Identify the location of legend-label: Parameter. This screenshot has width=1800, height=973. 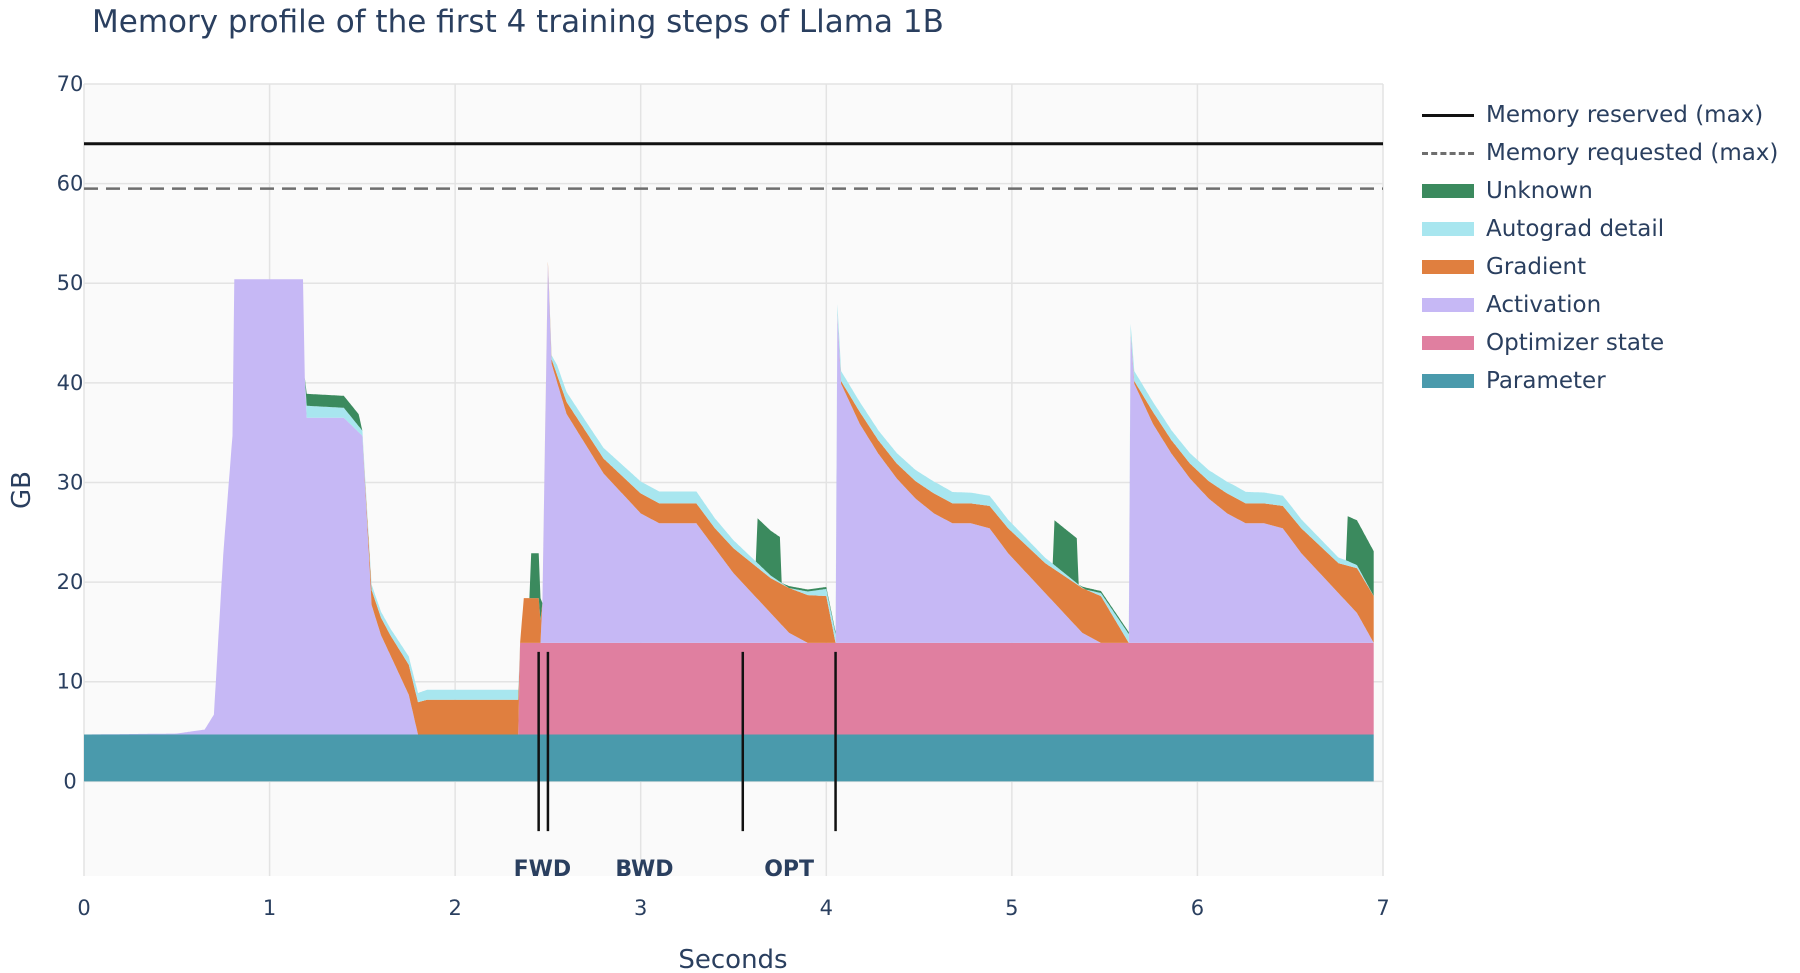
(1546, 381).